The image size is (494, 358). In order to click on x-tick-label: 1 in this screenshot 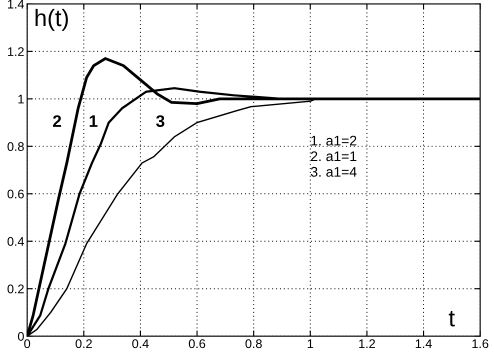, I will do `click(311, 343)`.